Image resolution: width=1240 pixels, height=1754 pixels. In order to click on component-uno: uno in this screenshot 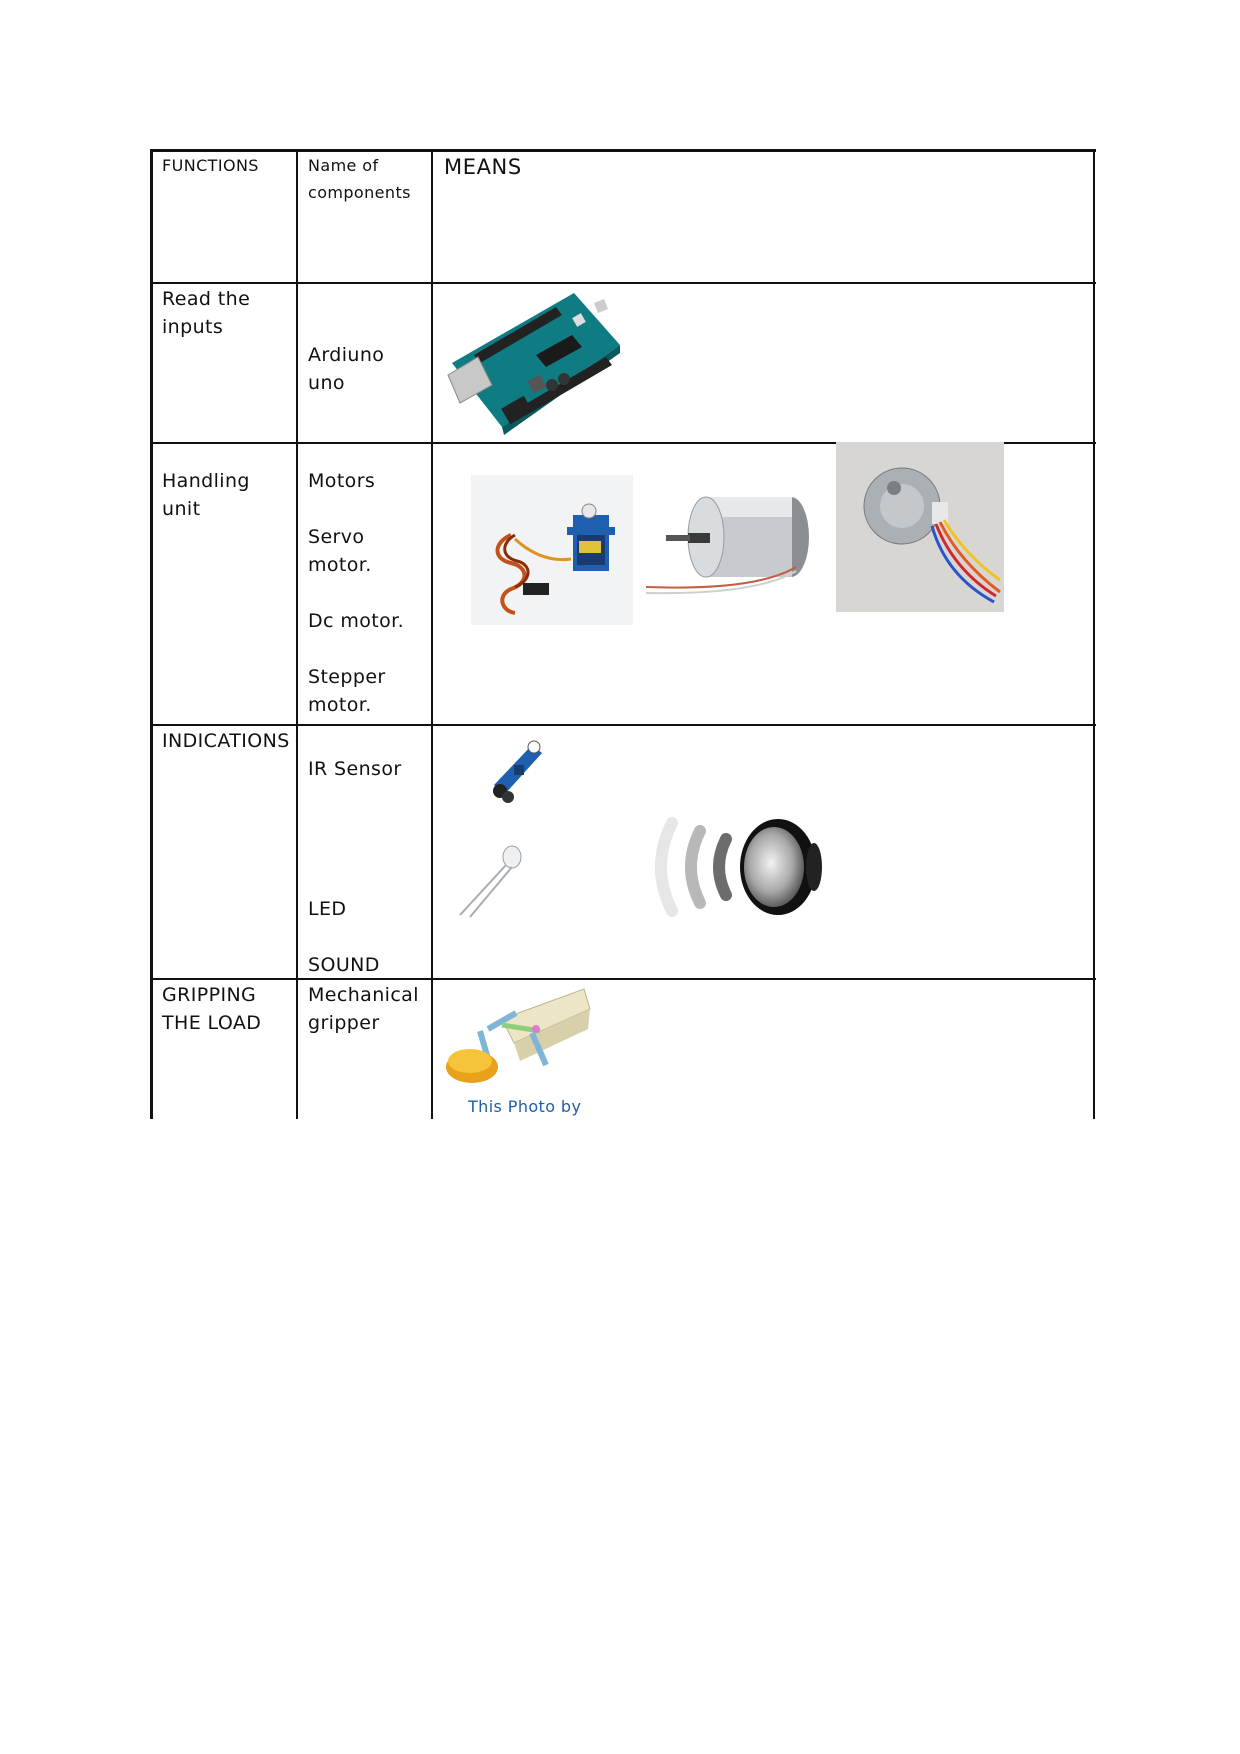, I will do `click(326, 383)`.